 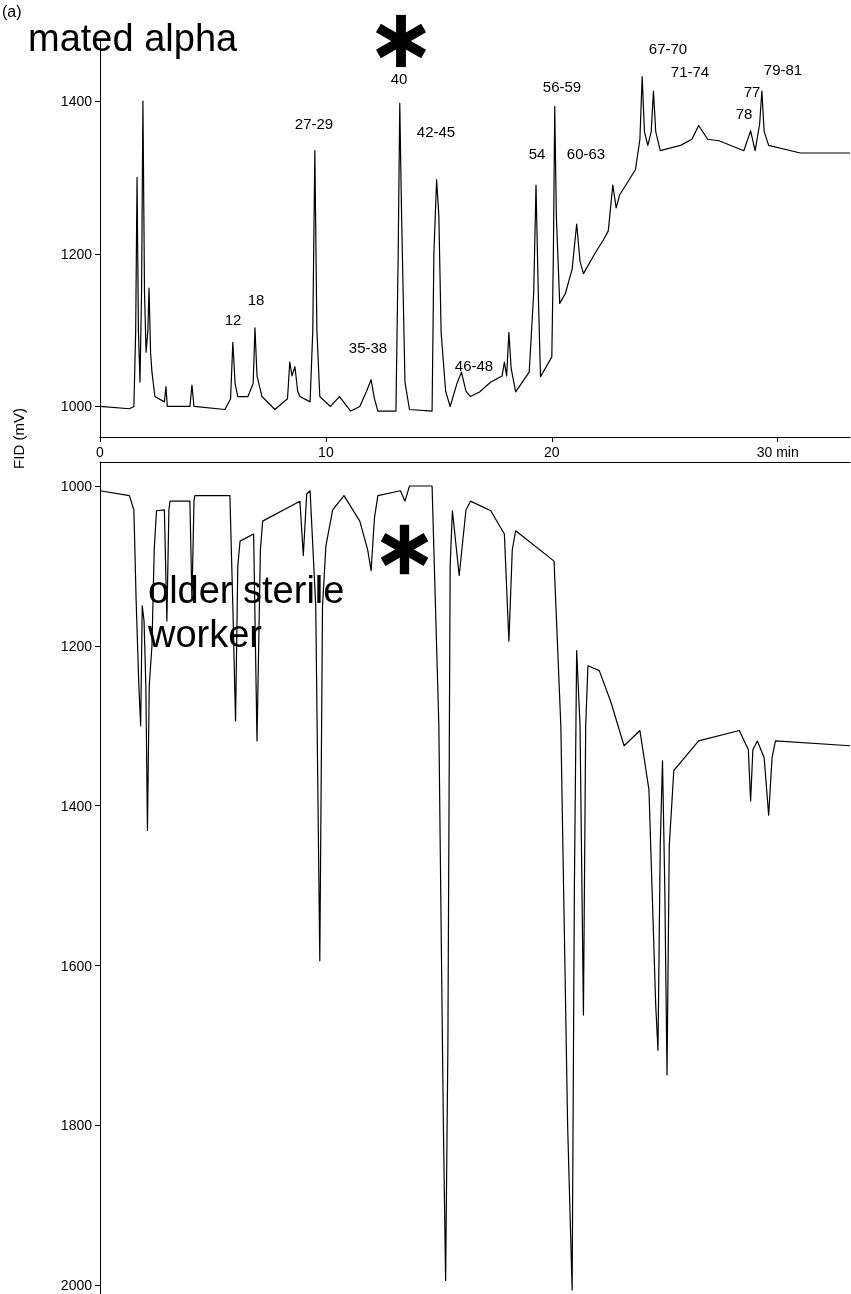 I want to click on annotation: 78, so click(x=744, y=113).